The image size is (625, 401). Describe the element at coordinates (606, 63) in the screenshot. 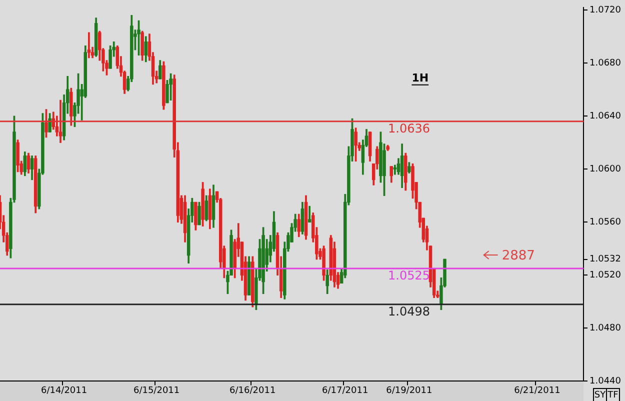

I see `y-tick-label: 1.0680` at that location.